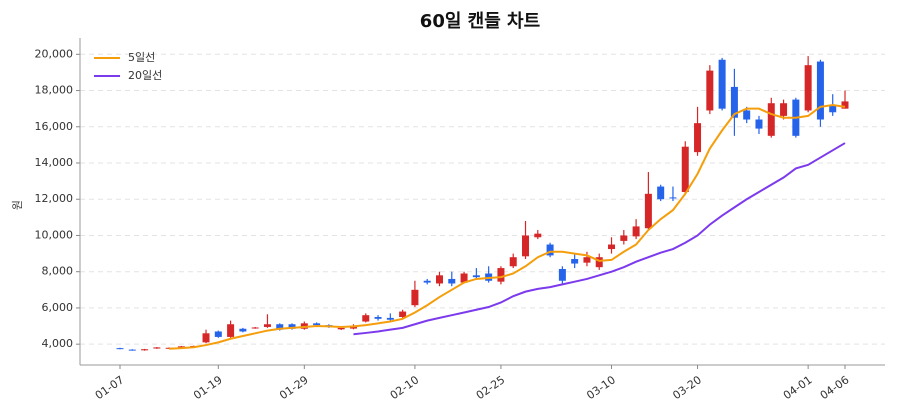  I want to click on x-tick-label: 04-06, so click(835, 387).